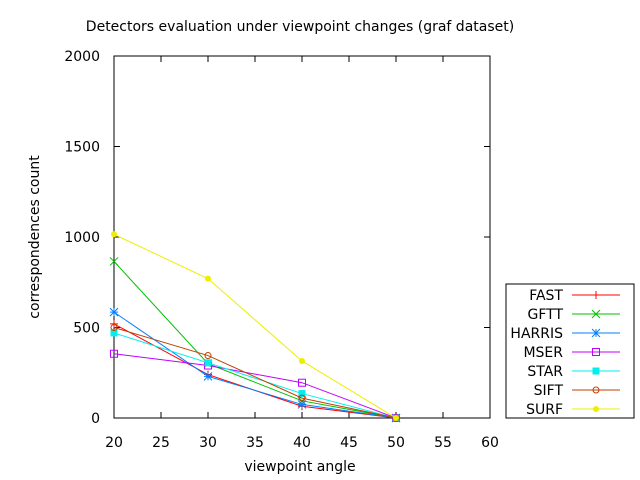 Image resolution: width=640 pixels, height=480 pixels. Describe the element at coordinates (543, 353) in the screenshot. I see `legend-label: MSER` at that location.